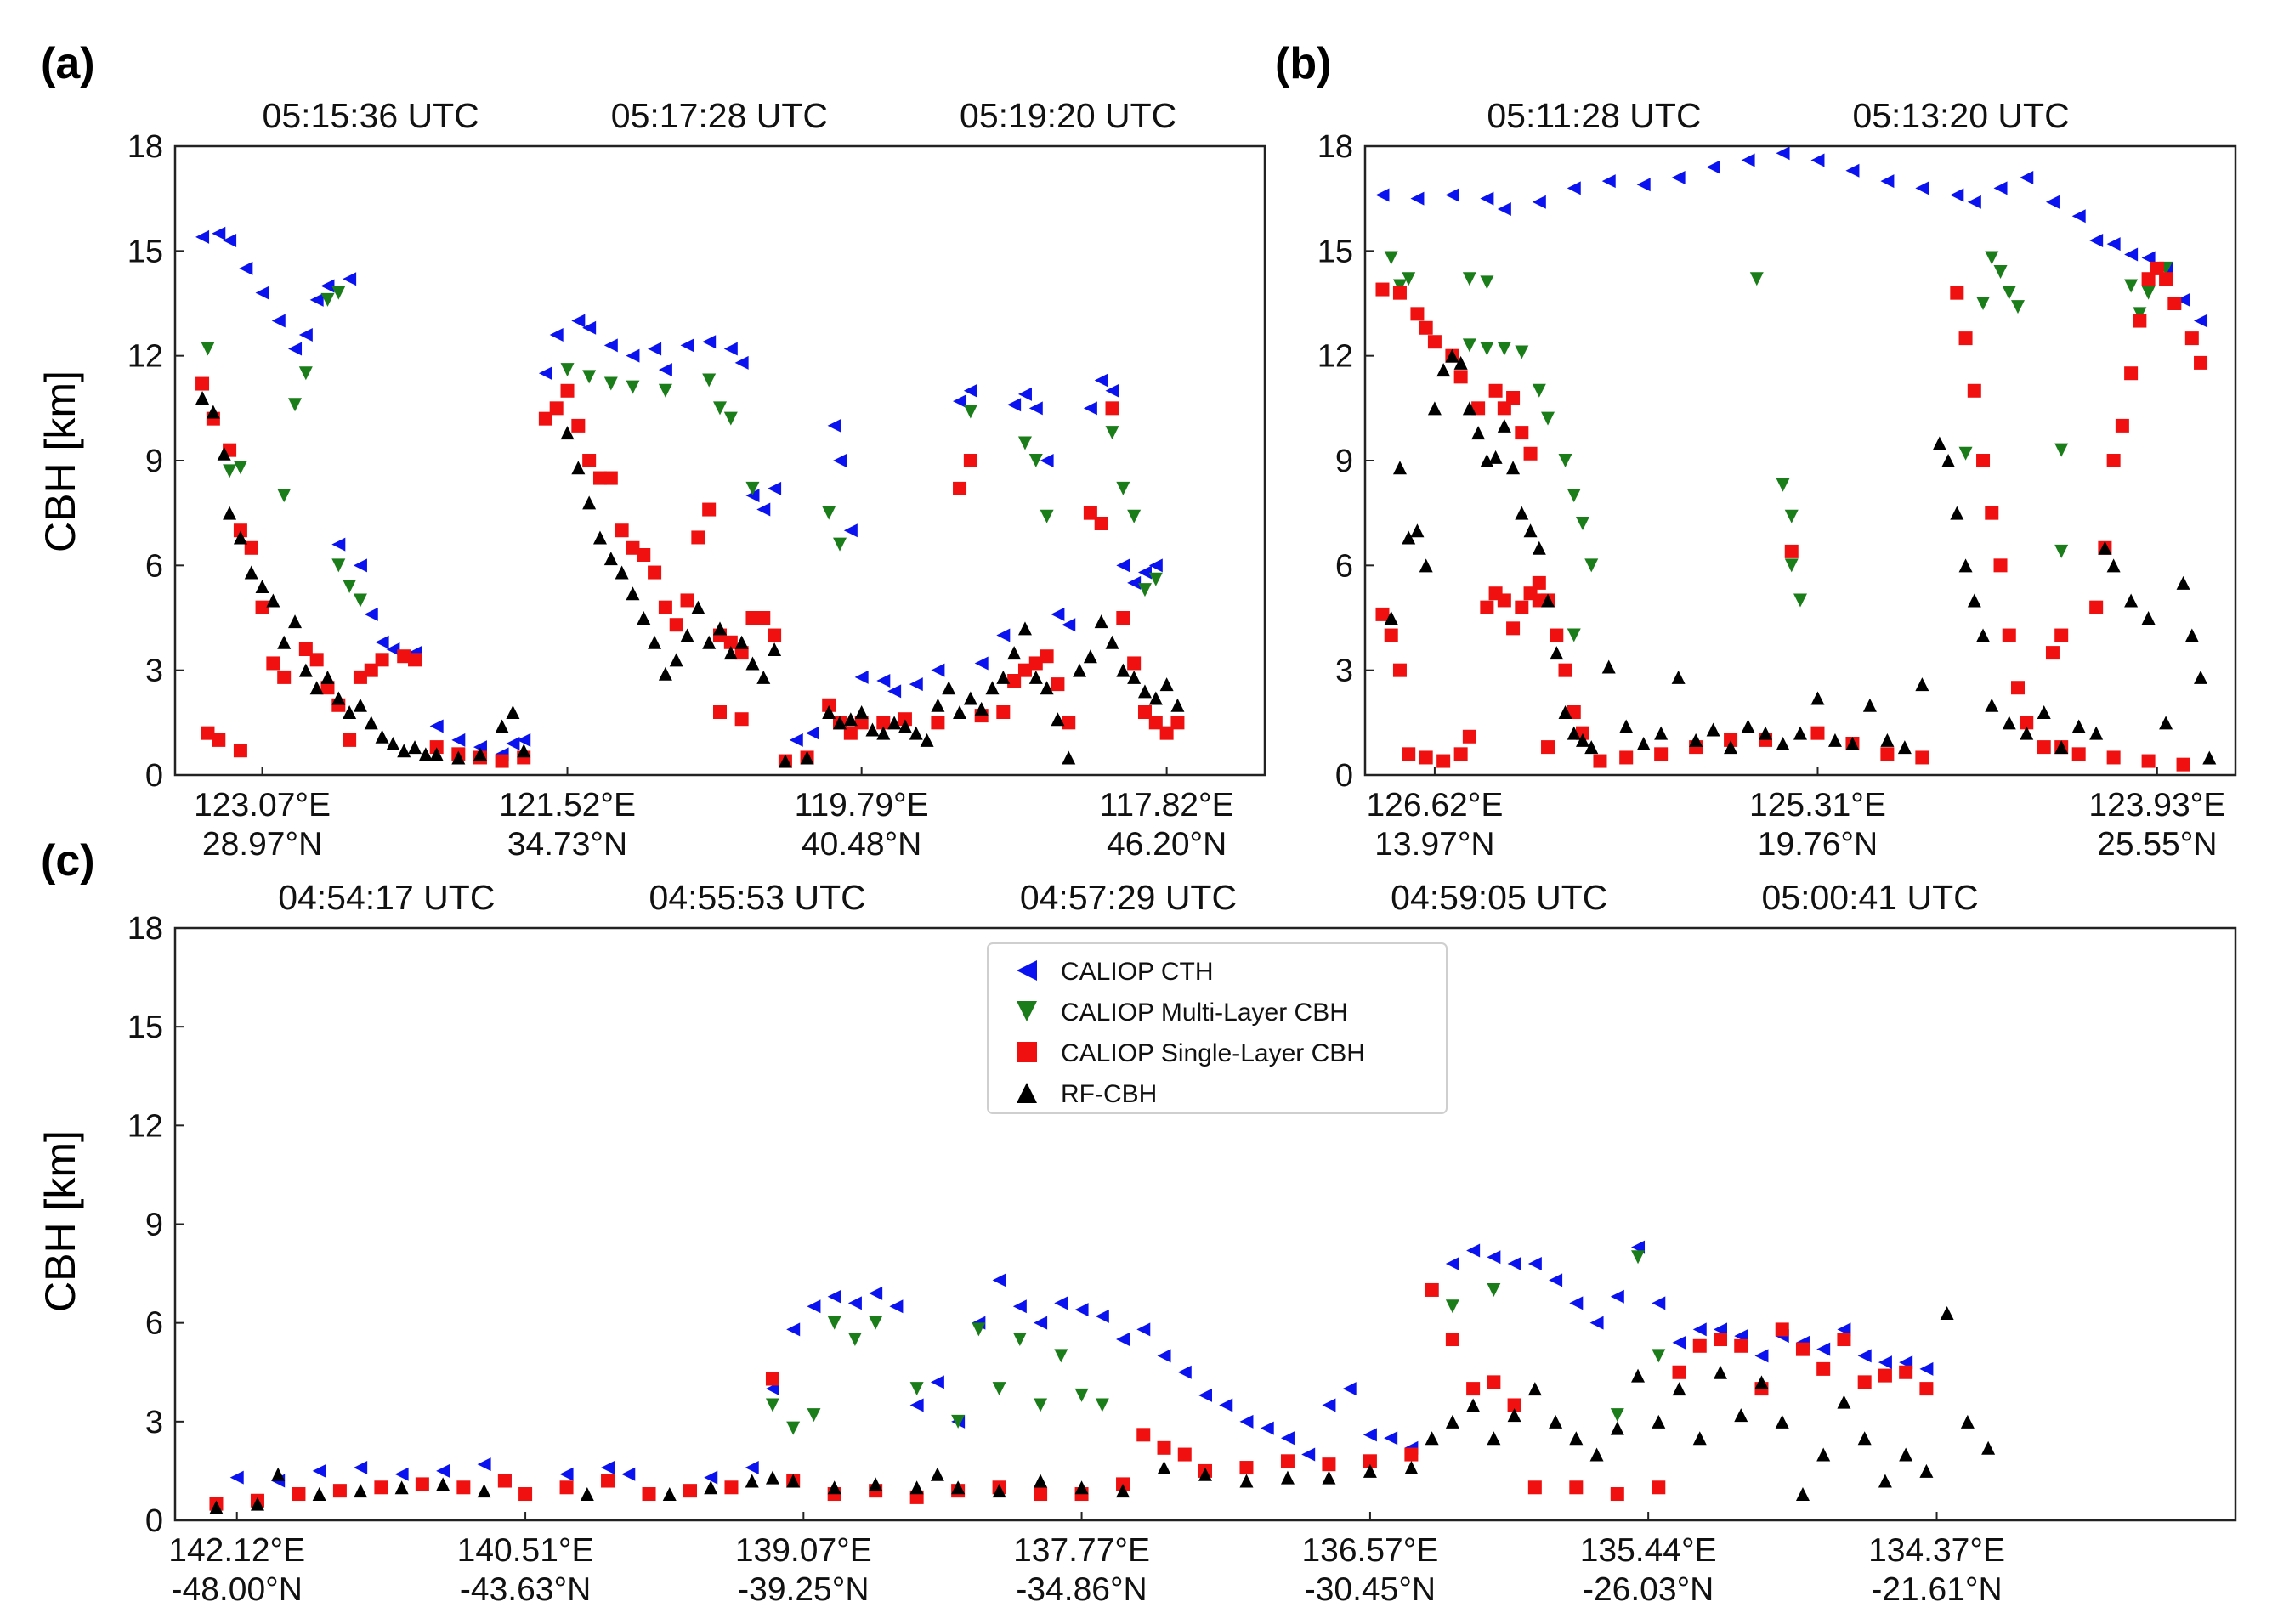 This screenshot has width=2272, height=1624. I want to click on panel-a-letter: (a), so click(68, 63).